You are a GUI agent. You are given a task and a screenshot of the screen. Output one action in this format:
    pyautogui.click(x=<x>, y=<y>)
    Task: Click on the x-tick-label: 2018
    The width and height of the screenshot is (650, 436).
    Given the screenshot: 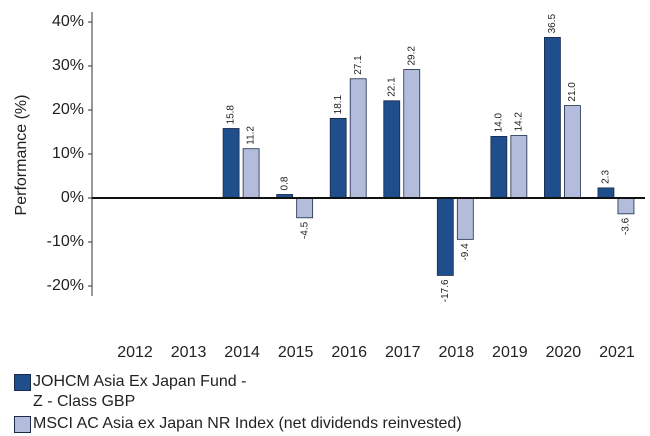 What is the action you would take?
    pyautogui.click(x=457, y=352)
    